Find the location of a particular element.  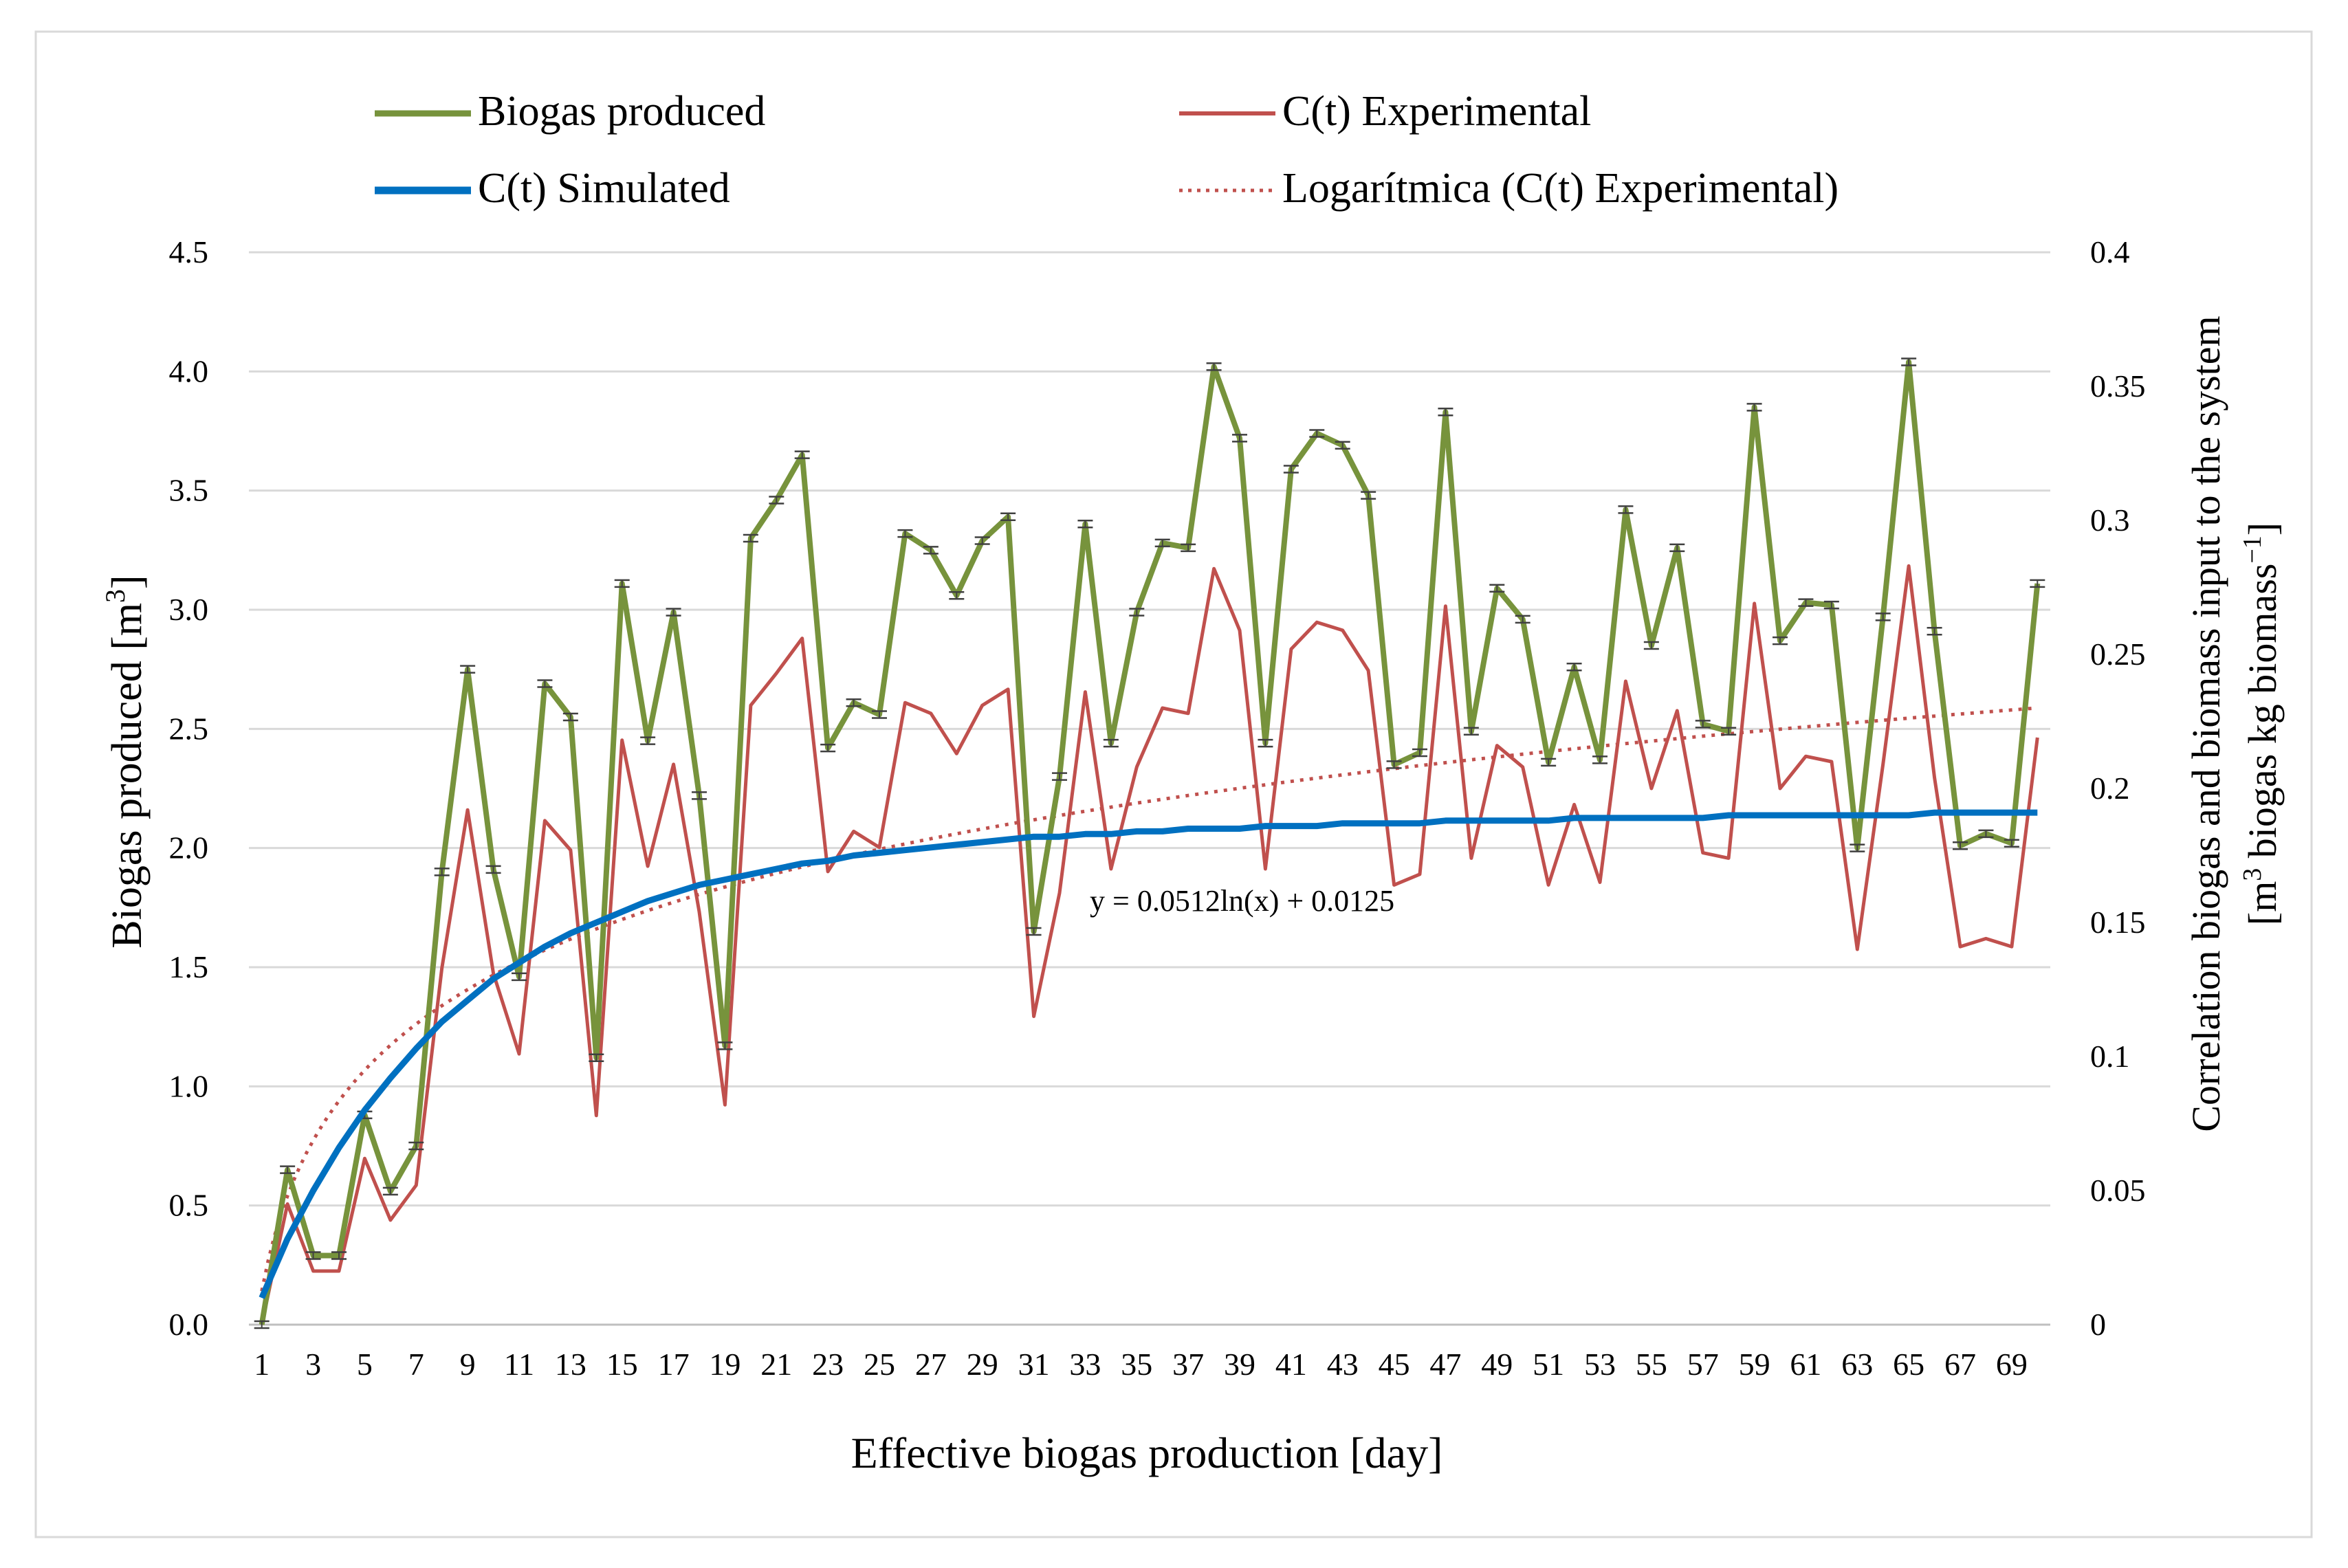

y2-tick-label: 0 is located at coordinates (2098, 1324).